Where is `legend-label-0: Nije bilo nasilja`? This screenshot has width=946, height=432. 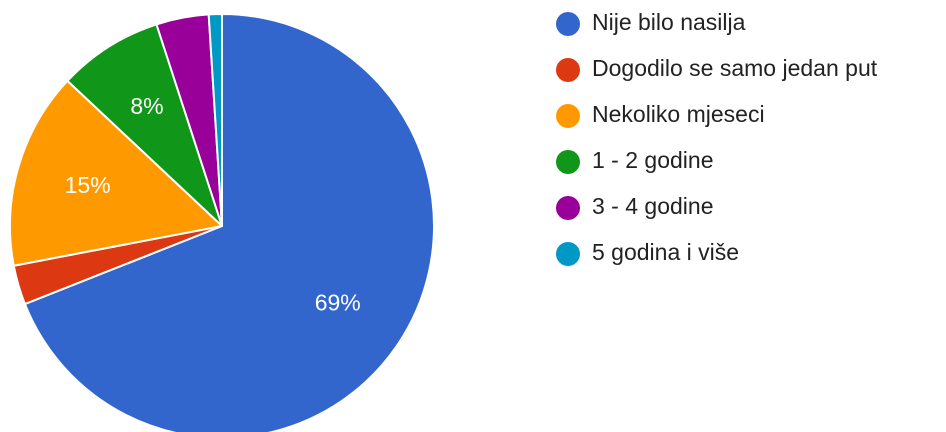
legend-label-0: Nije bilo nasilja is located at coordinates (669, 22).